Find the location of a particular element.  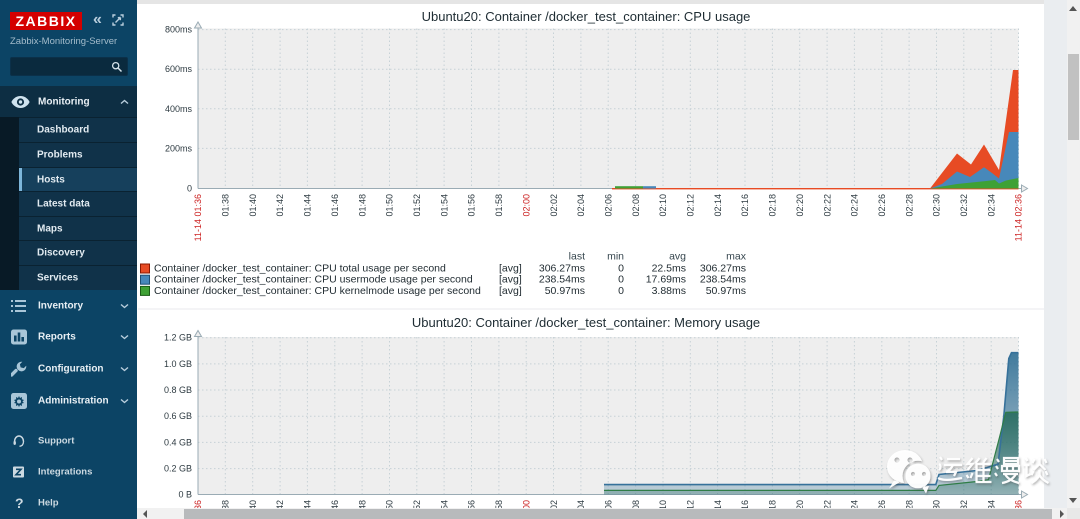

svg-text: last is located at coordinates (577, 257).